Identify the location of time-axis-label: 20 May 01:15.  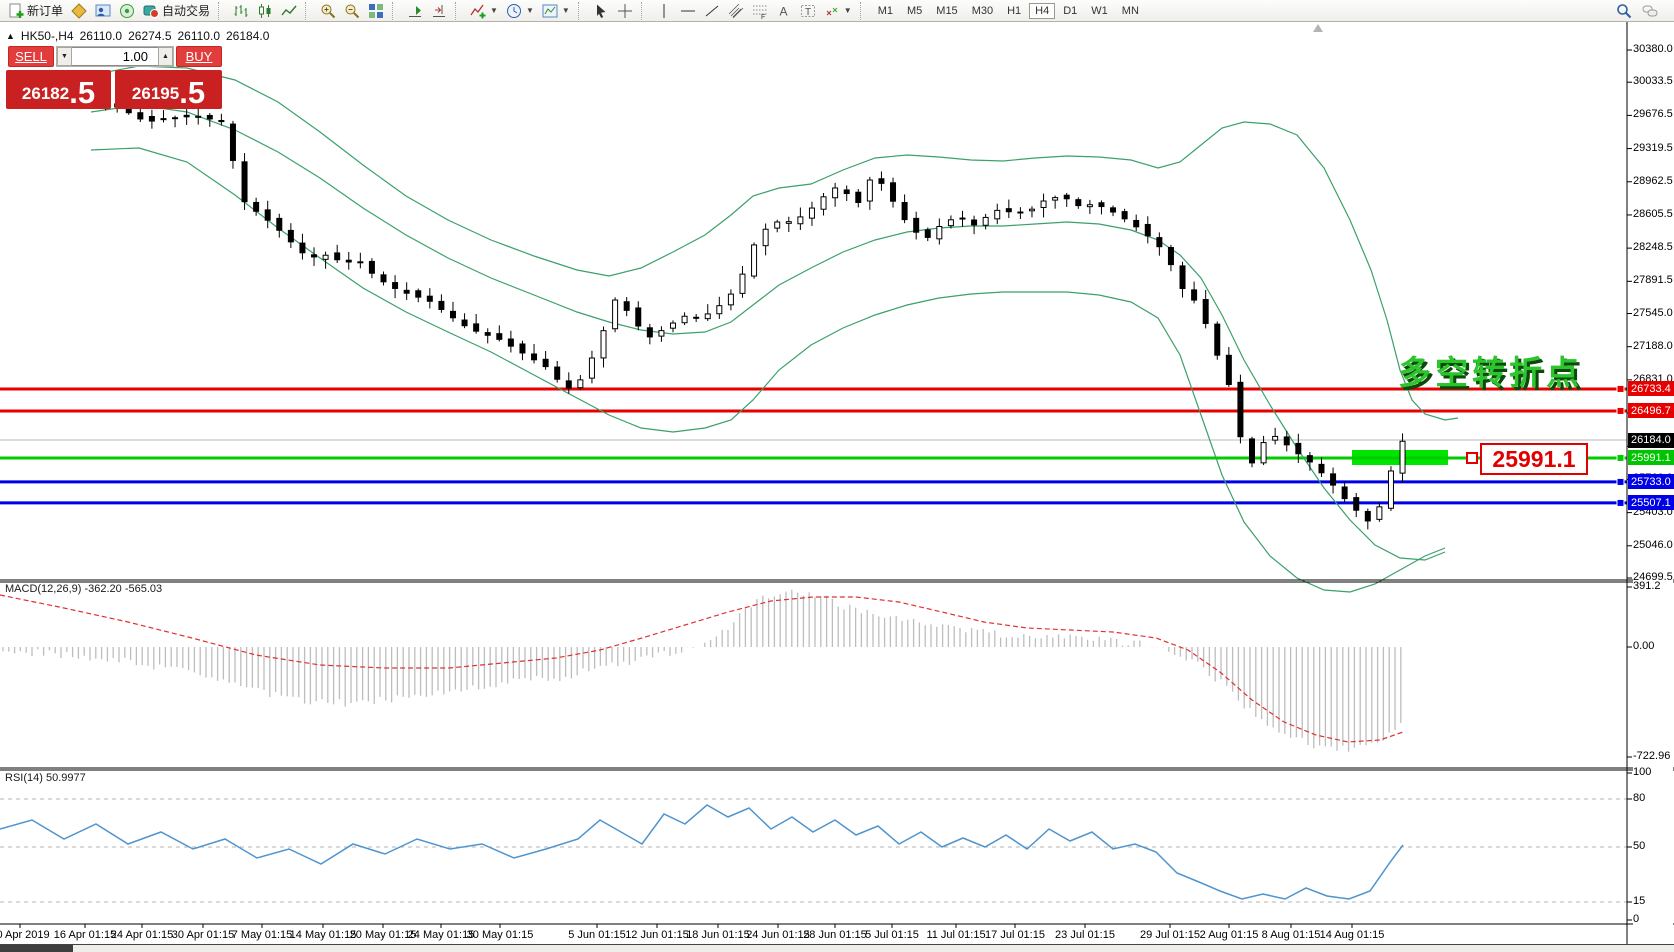
(383, 935).